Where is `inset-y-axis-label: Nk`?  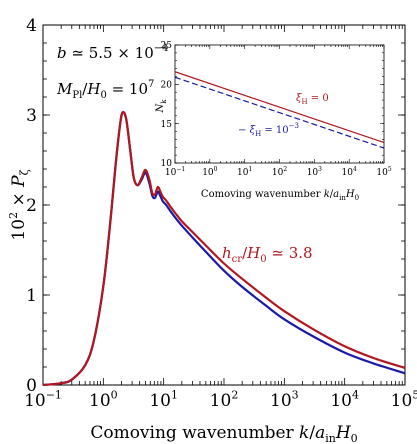 inset-y-axis-label: Nk is located at coordinates (161, 106).